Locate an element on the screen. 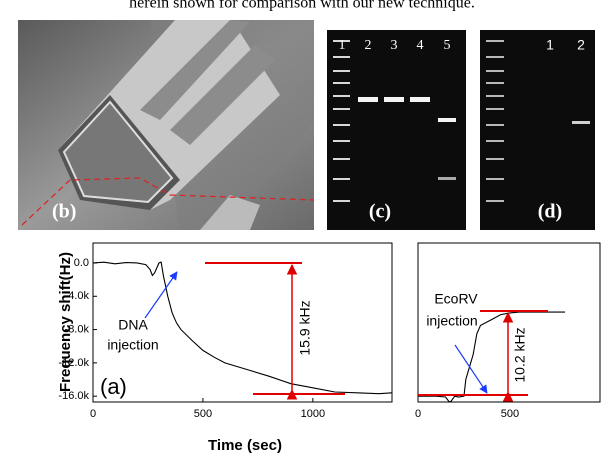  annotation: DNA is located at coordinates (133, 325).